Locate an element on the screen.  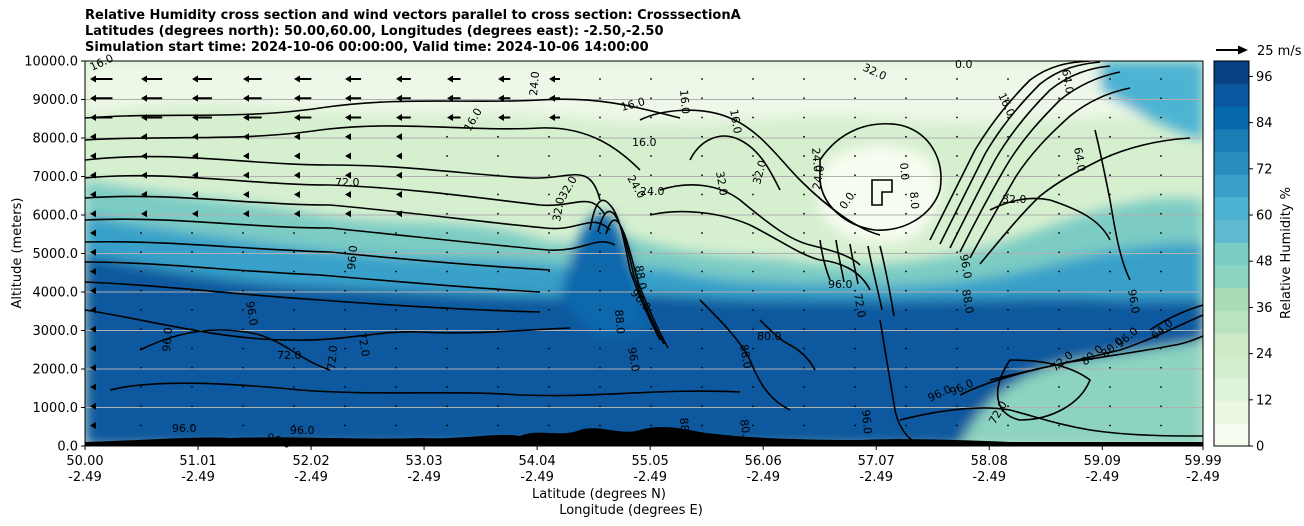
contour-label-96-g: 96.0 is located at coordinates (965, 266).